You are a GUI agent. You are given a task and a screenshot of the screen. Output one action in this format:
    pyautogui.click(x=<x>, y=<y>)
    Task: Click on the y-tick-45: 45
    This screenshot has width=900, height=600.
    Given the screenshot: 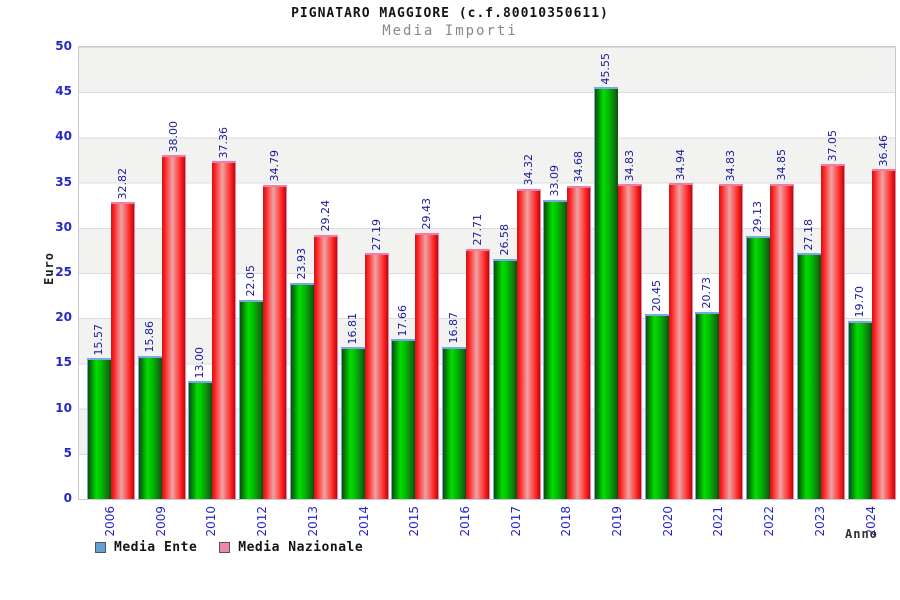 What is the action you would take?
    pyautogui.click(x=63, y=91)
    